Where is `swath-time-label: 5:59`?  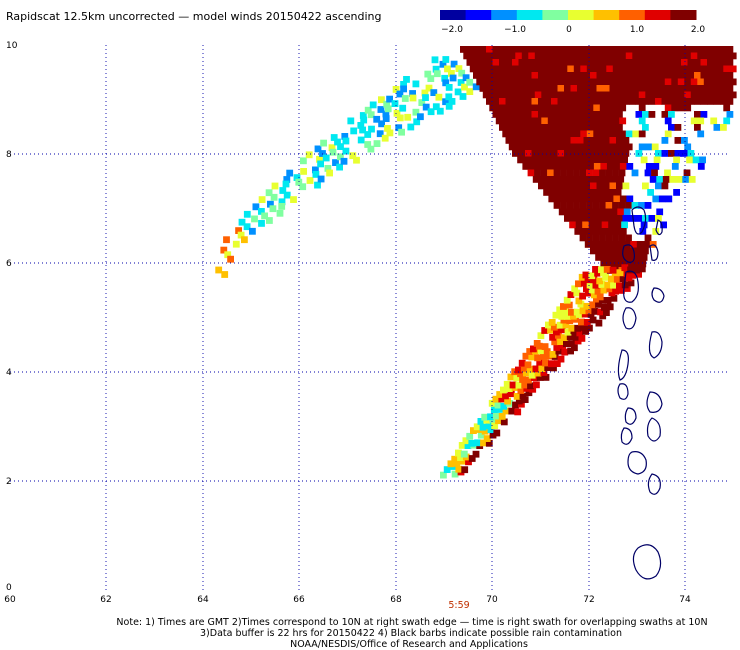
swath-time-label: 5:59 is located at coordinates (458, 605).